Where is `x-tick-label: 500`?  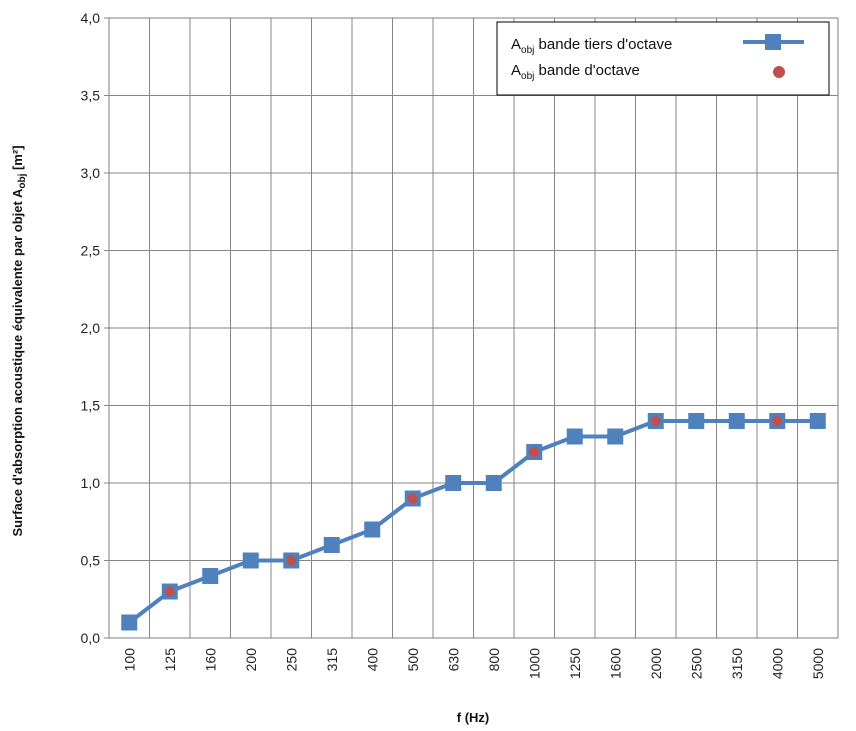
x-tick-label: 500 is located at coordinates (413, 660).